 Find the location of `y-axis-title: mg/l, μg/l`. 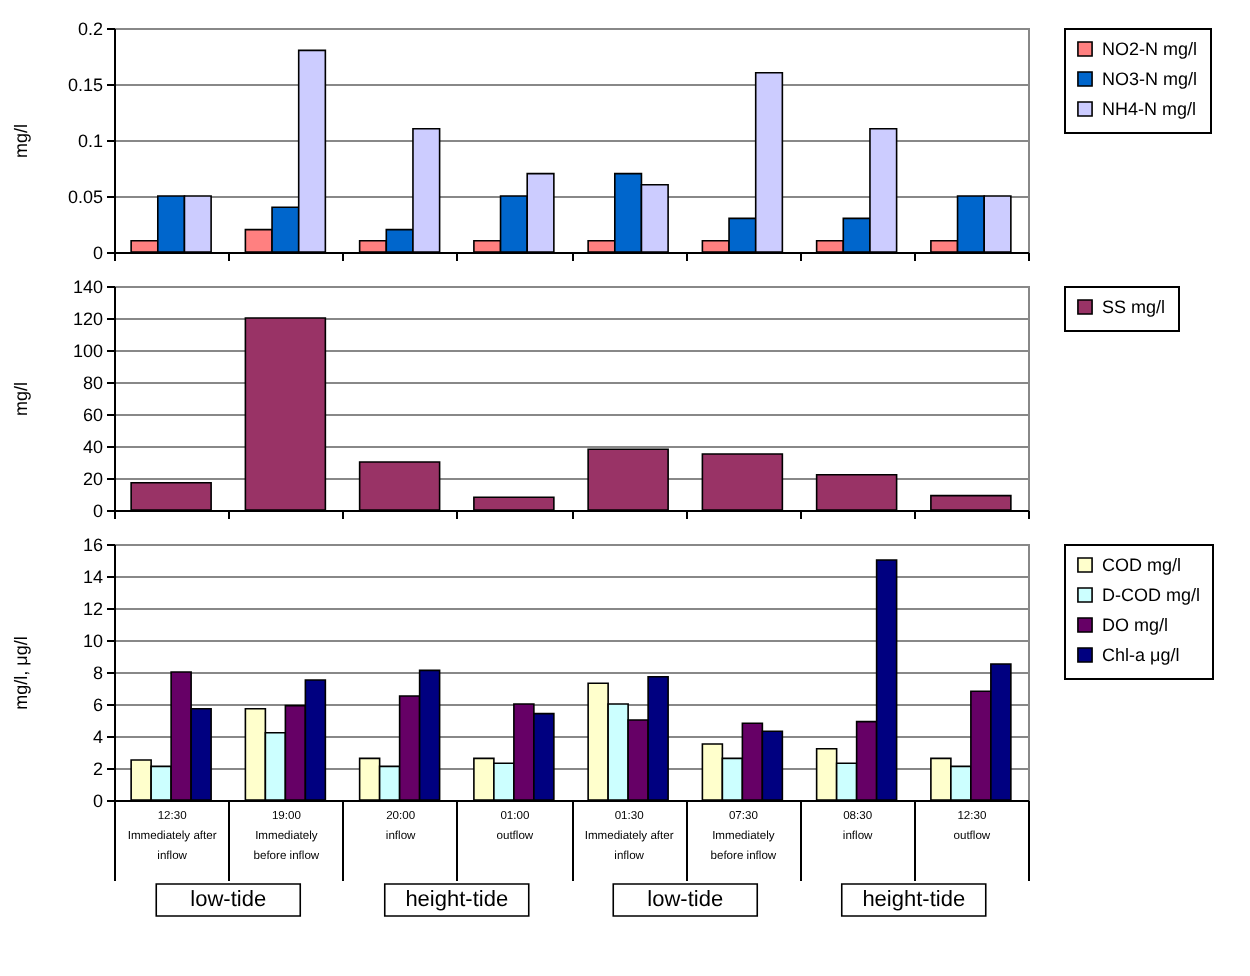

y-axis-title: mg/l, μg/l is located at coordinates (21, 673).